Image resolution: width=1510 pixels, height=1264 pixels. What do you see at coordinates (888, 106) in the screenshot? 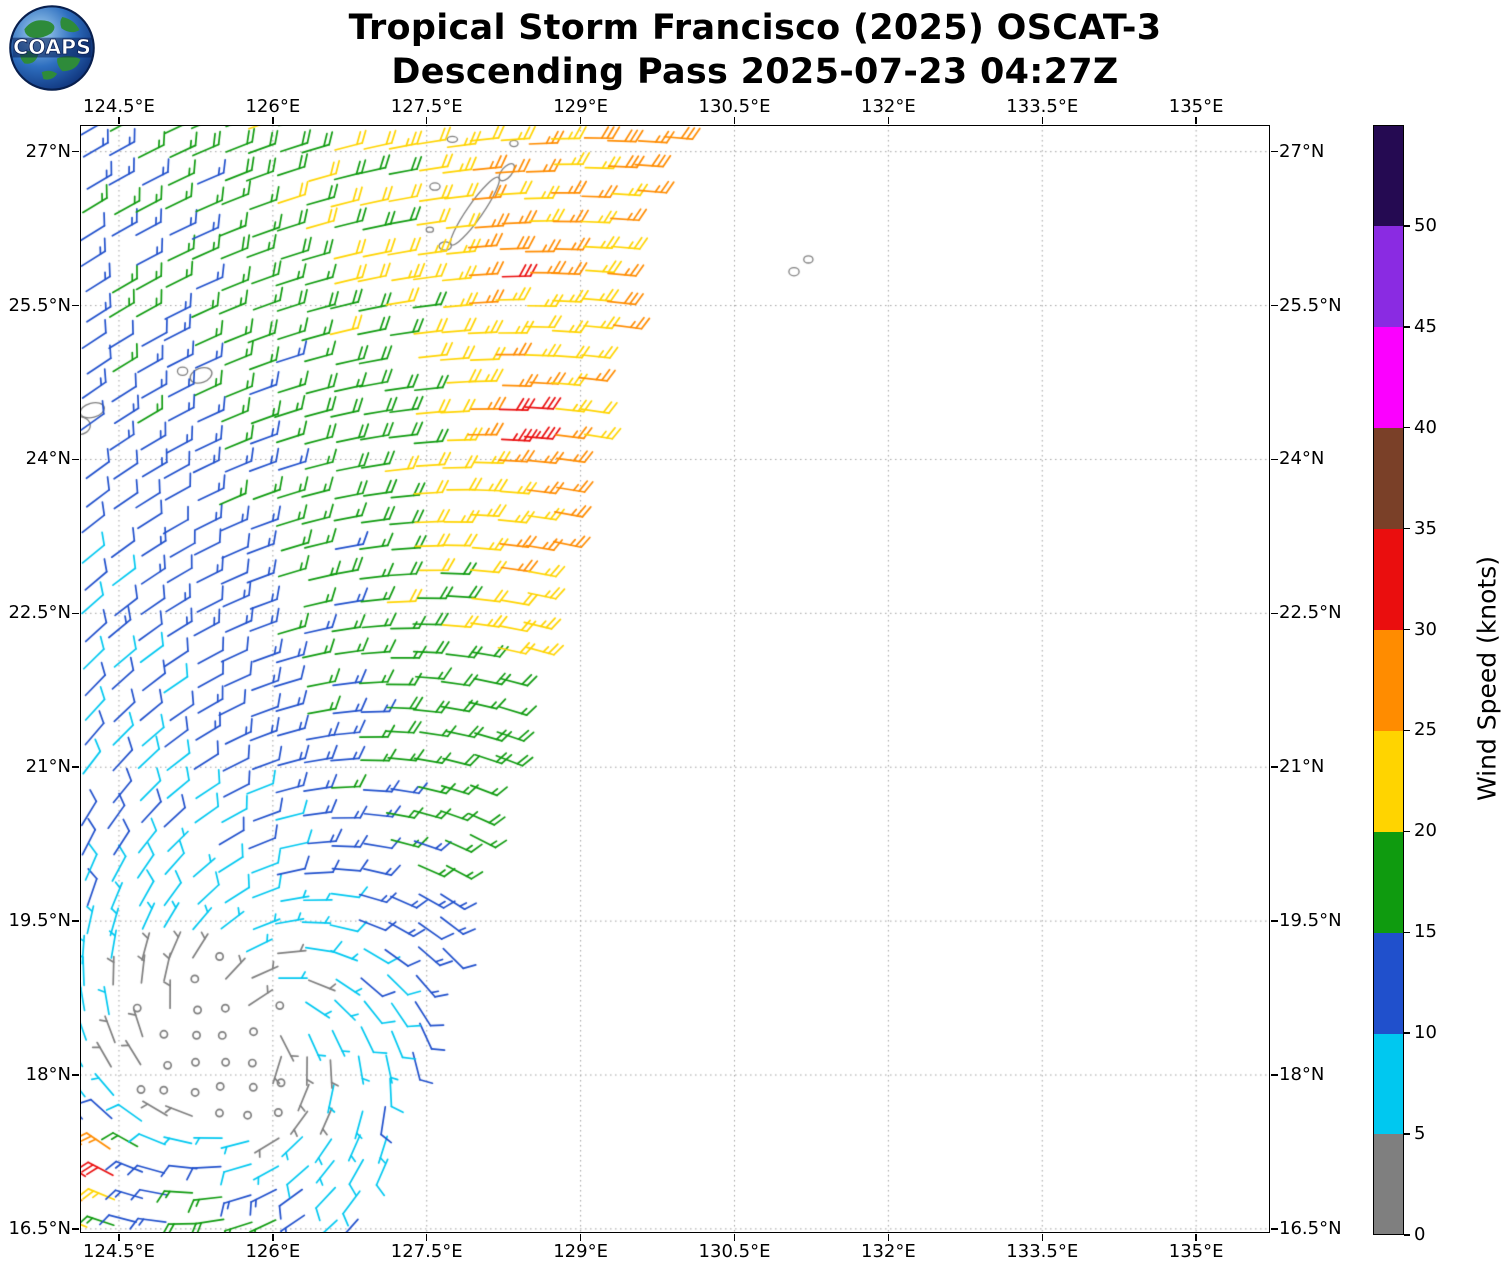
I see `lon-tick-label-top: 132°E` at bounding box center [888, 106].